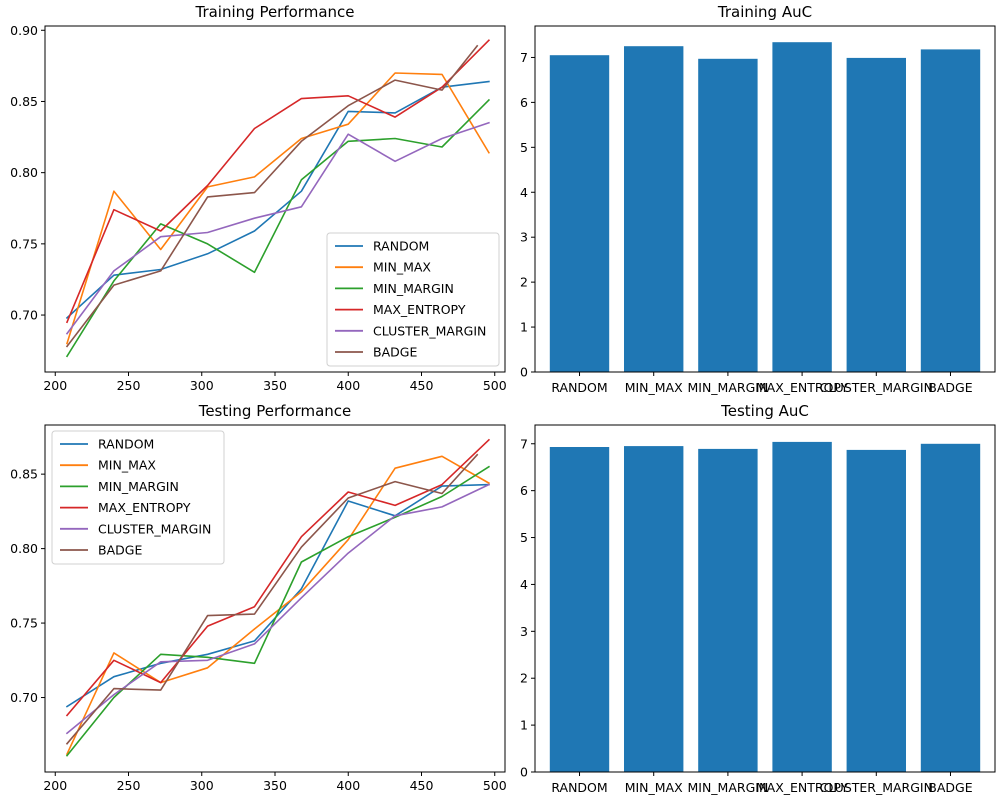 This screenshot has height=800, width=1000. I want to click on training-performance-xtick-label: 350, so click(275, 385).